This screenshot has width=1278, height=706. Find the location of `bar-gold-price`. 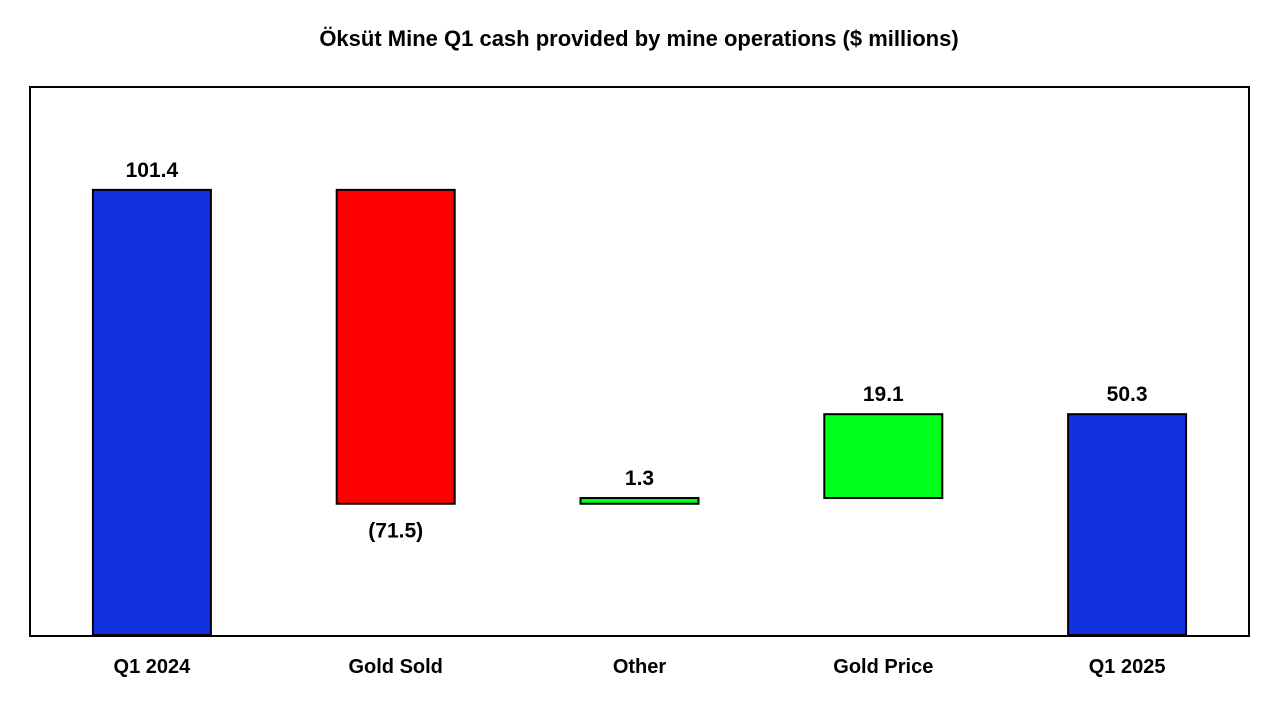

bar-gold-price is located at coordinates (883, 456).